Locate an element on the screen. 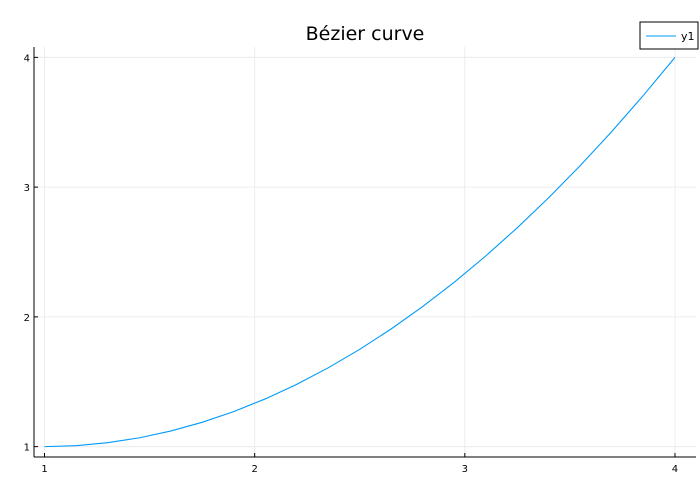 This screenshot has width=700, height=500. legend: y1 is located at coordinates (669, 35).